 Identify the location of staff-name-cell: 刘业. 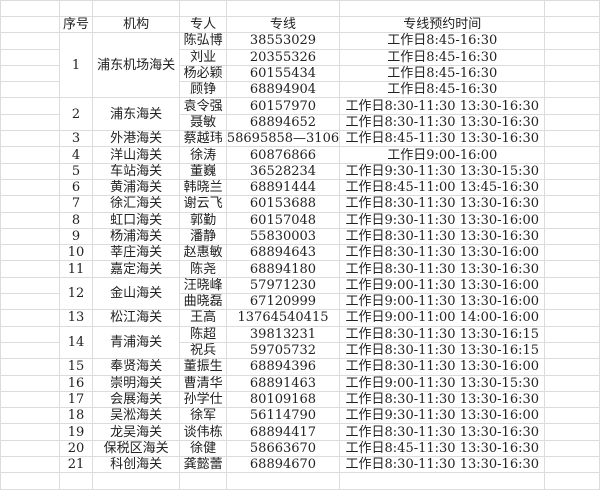
(203, 57).